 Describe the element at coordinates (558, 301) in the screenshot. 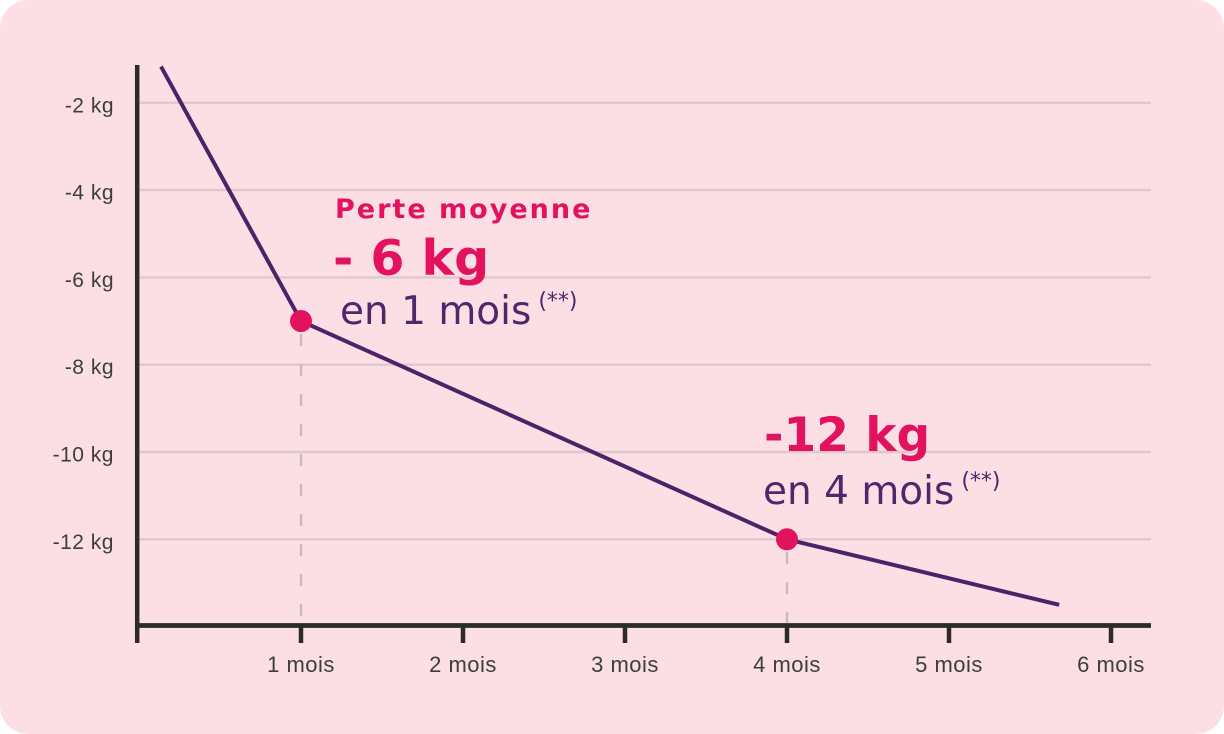

I see `annotation-1-footnote-marker: (**)` at that location.